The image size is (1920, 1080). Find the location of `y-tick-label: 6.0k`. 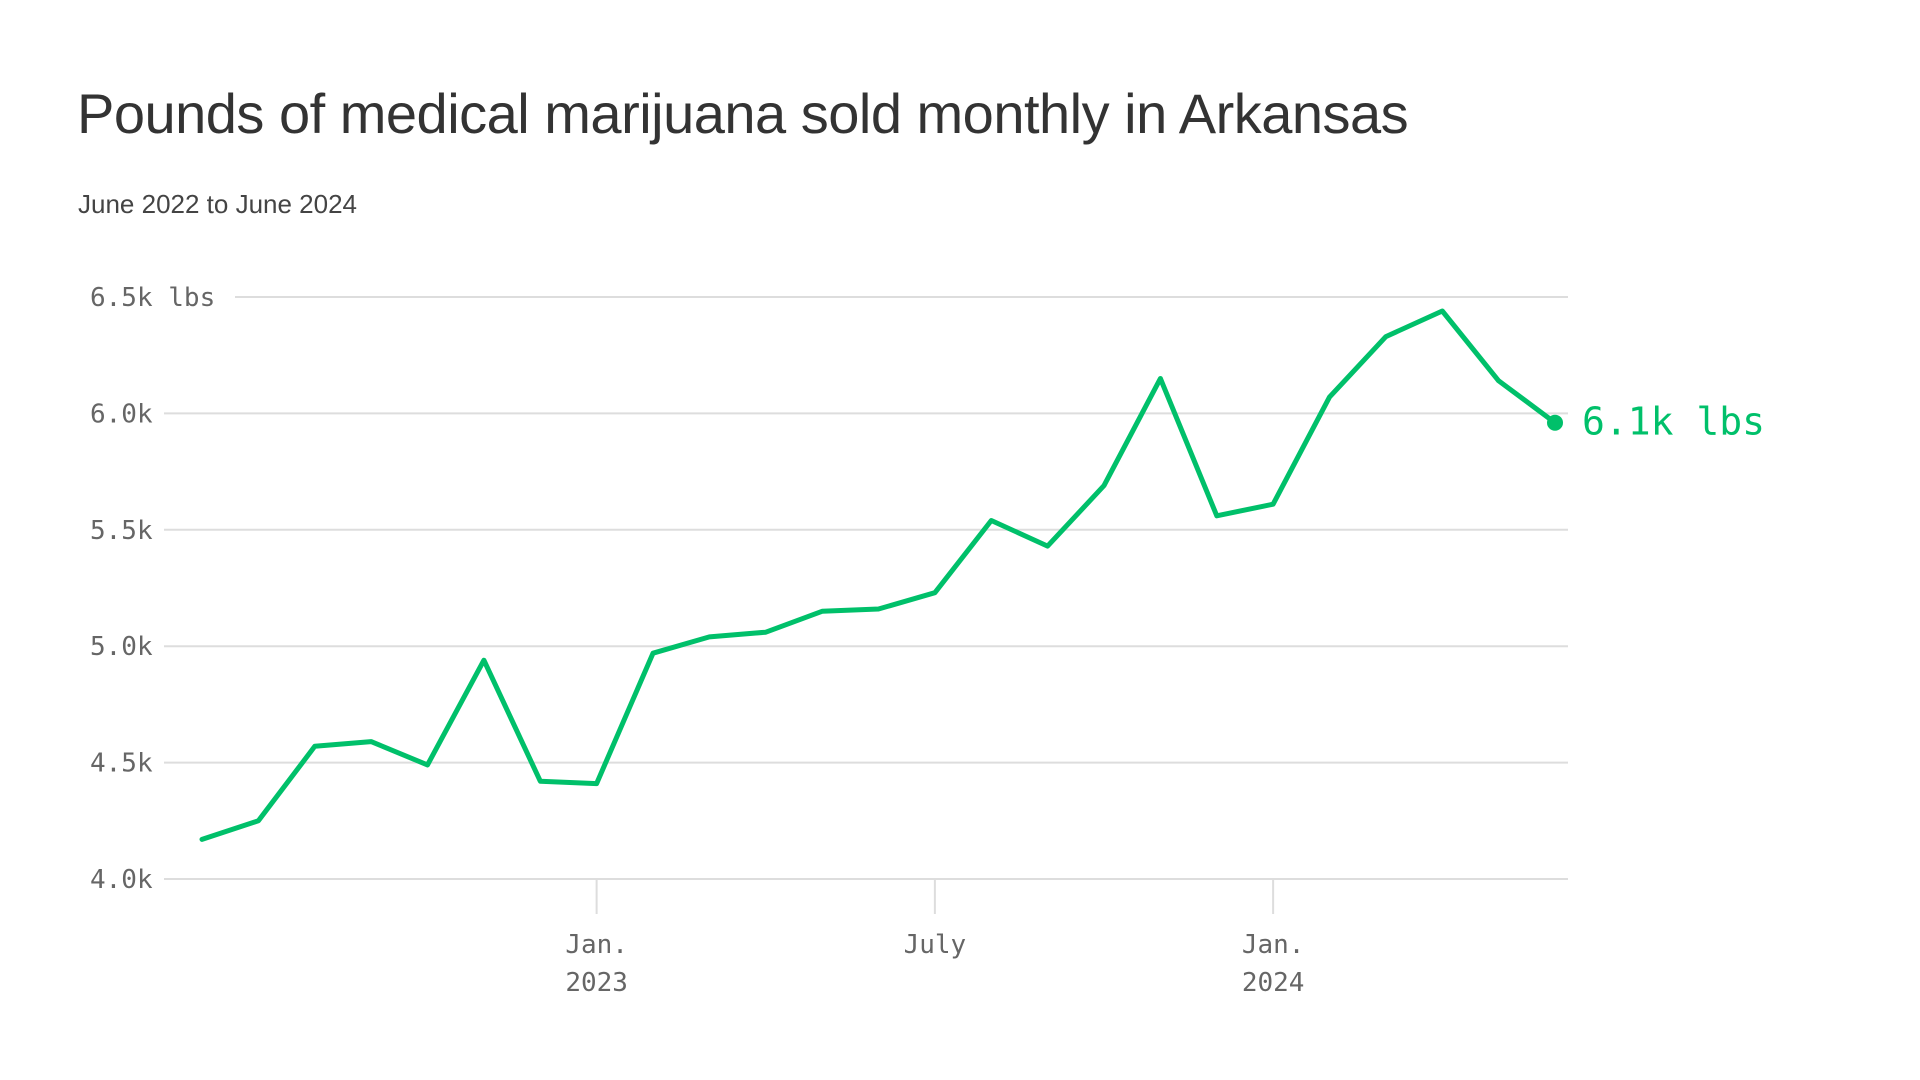

y-tick-label: 6.0k is located at coordinates (121, 414).